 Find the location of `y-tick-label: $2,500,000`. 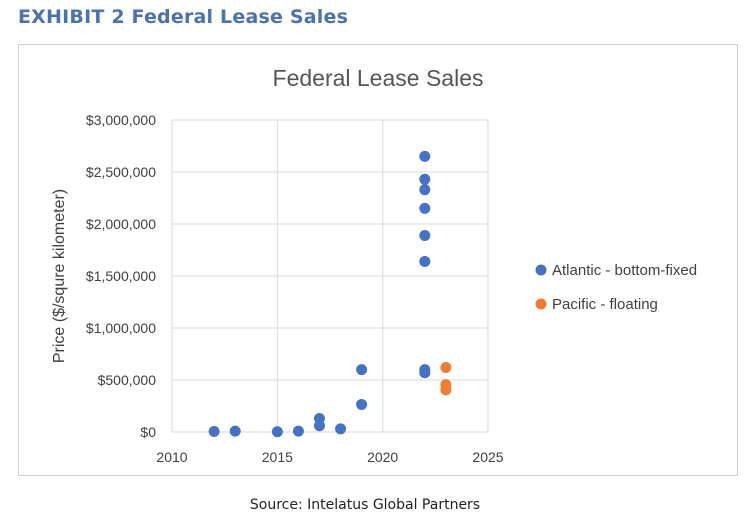

y-tick-label: $2,500,000 is located at coordinates (121, 172).